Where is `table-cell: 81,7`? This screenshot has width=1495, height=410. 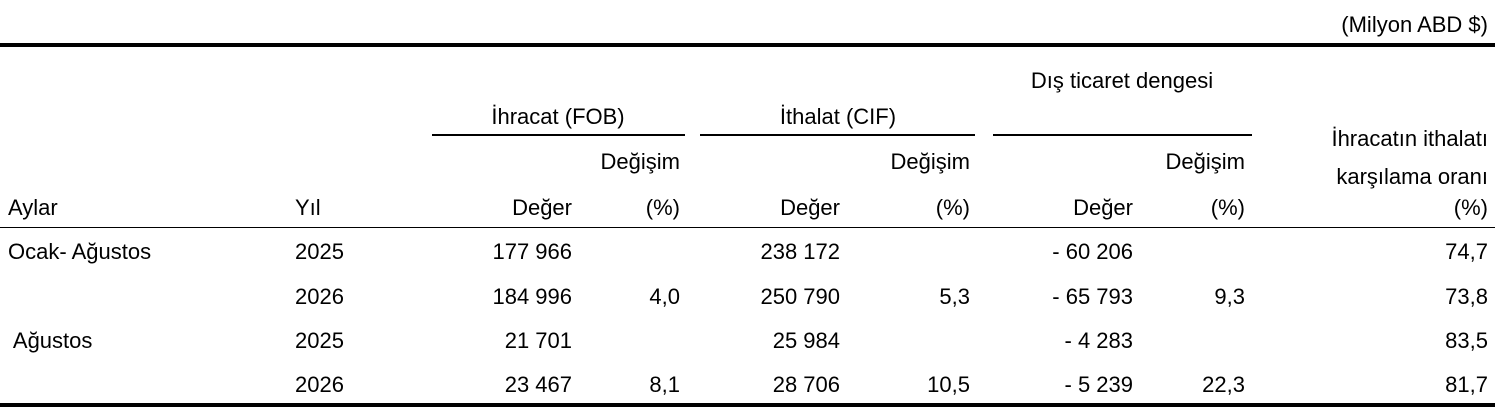 table-cell: 81,7 is located at coordinates (1466, 384).